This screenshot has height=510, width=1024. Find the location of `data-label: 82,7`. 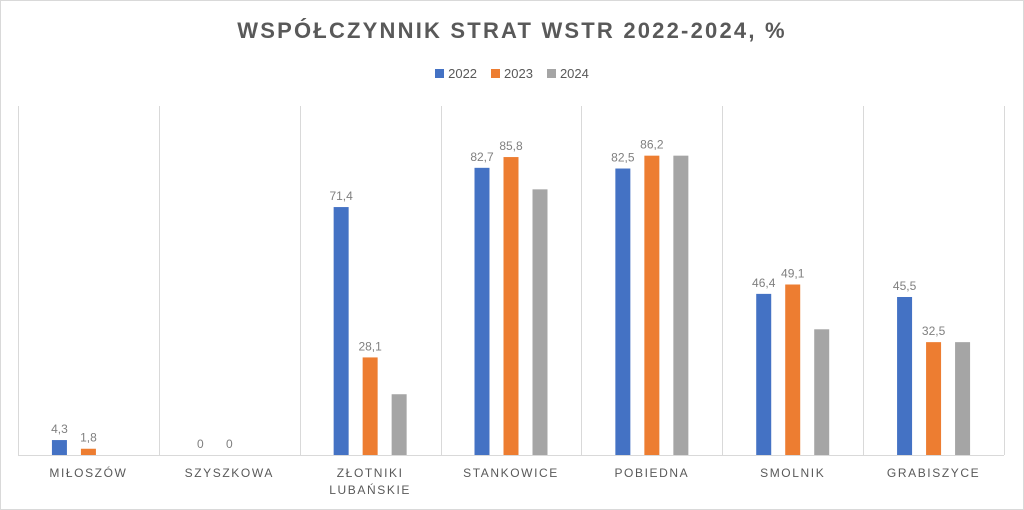

data-label: 82,7 is located at coordinates (482, 157).